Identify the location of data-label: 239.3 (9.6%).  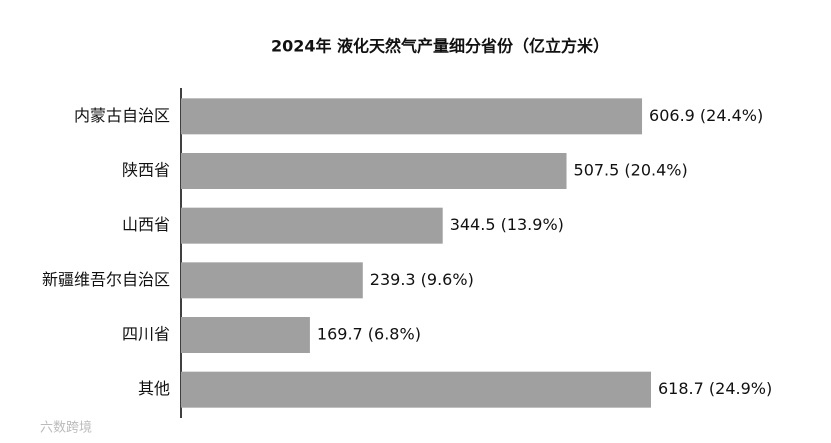
(422, 279).